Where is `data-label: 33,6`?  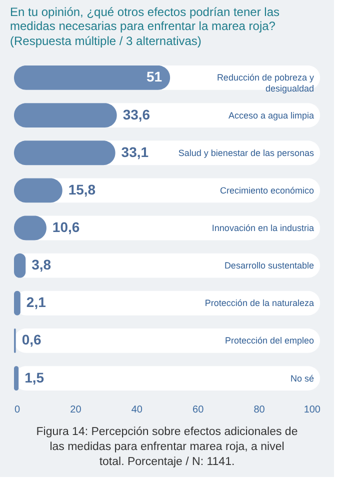 data-label: 33,6 is located at coordinates (136, 114).